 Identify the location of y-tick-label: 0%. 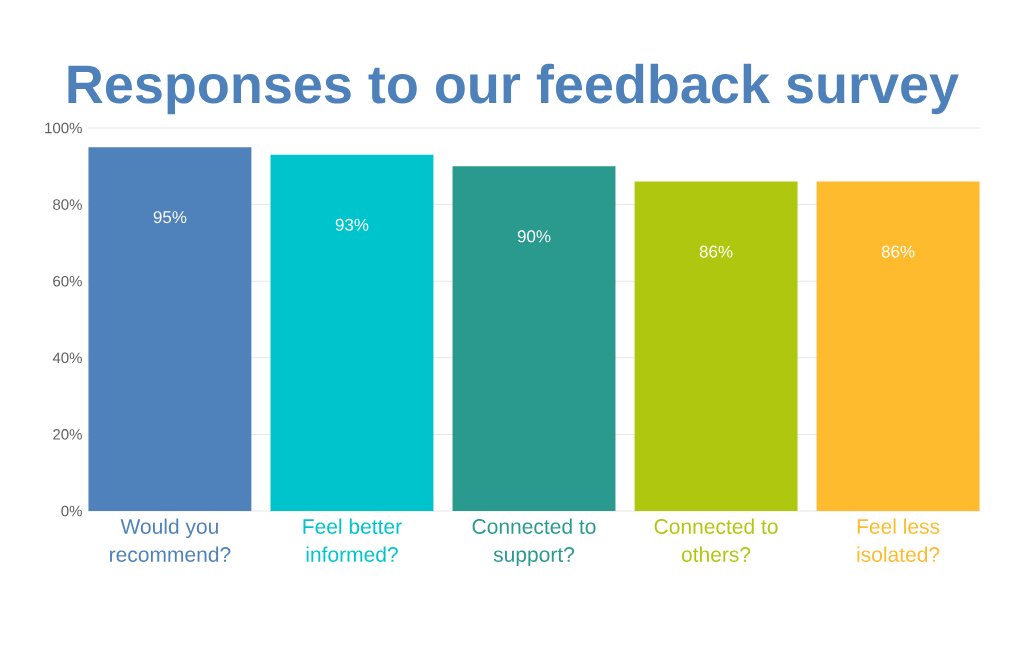
(71, 511).